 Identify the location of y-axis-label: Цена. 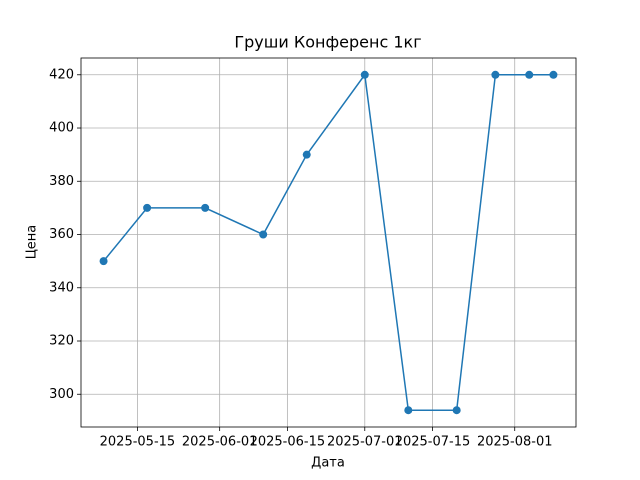
(32, 242).